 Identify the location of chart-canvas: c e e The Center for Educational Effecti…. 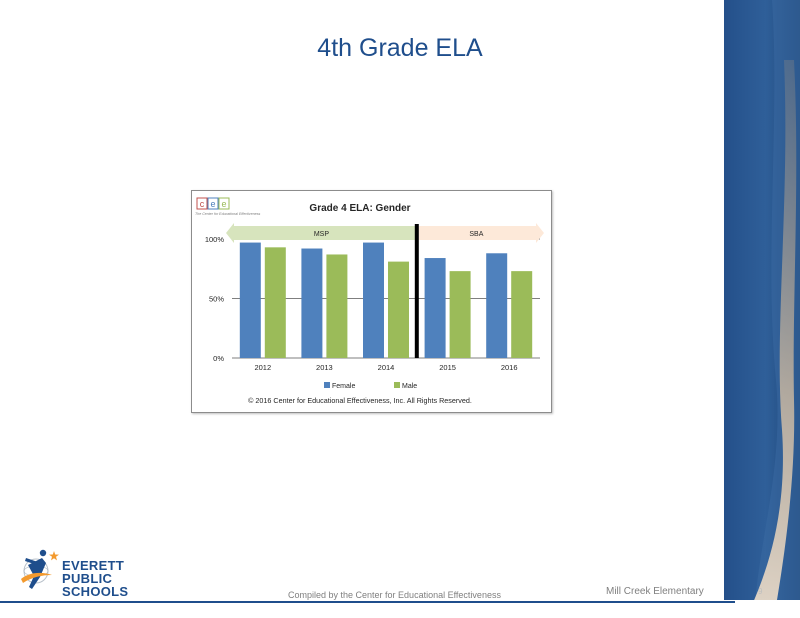
(369, 301).